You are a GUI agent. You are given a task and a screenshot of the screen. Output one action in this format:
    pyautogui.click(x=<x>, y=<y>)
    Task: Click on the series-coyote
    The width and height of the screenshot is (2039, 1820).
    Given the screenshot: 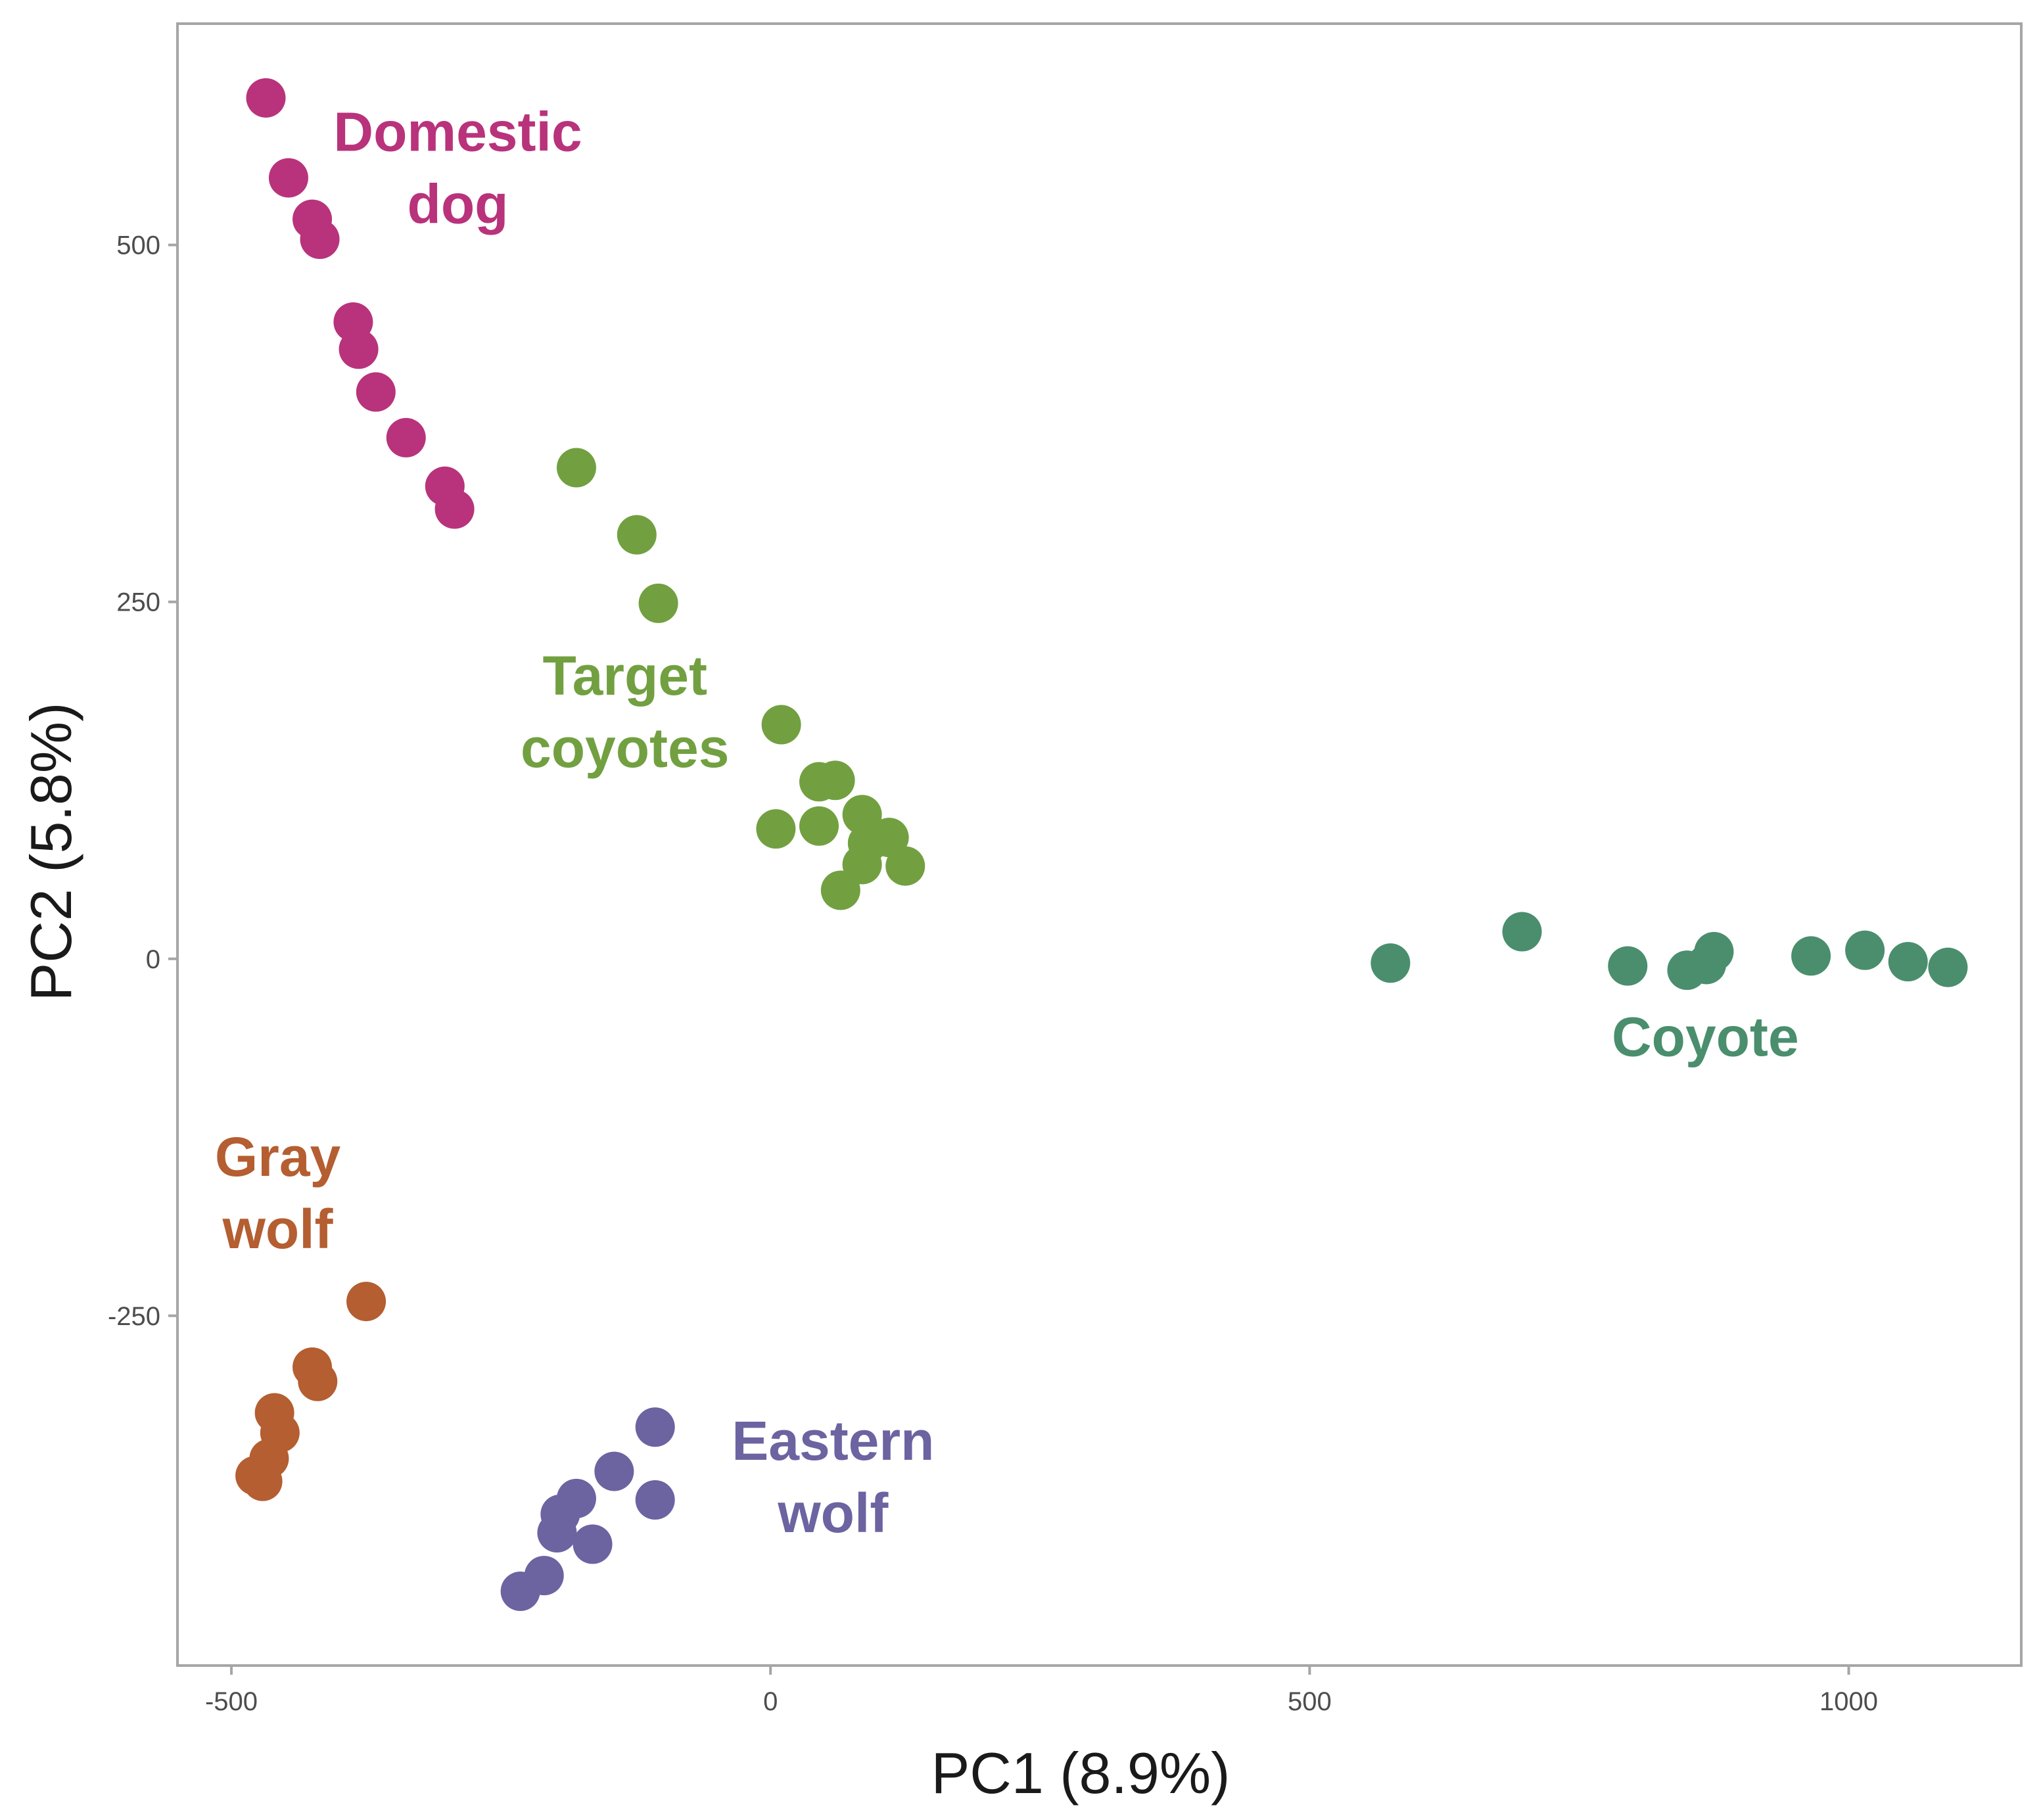 What is the action you would take?
    pyautogui.click(x=1669, y=952)
    